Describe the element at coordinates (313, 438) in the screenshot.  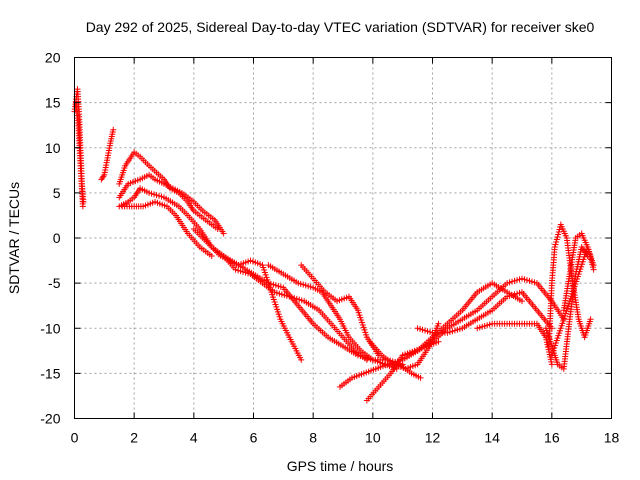
I see `x-tick-label: 8` at that location.